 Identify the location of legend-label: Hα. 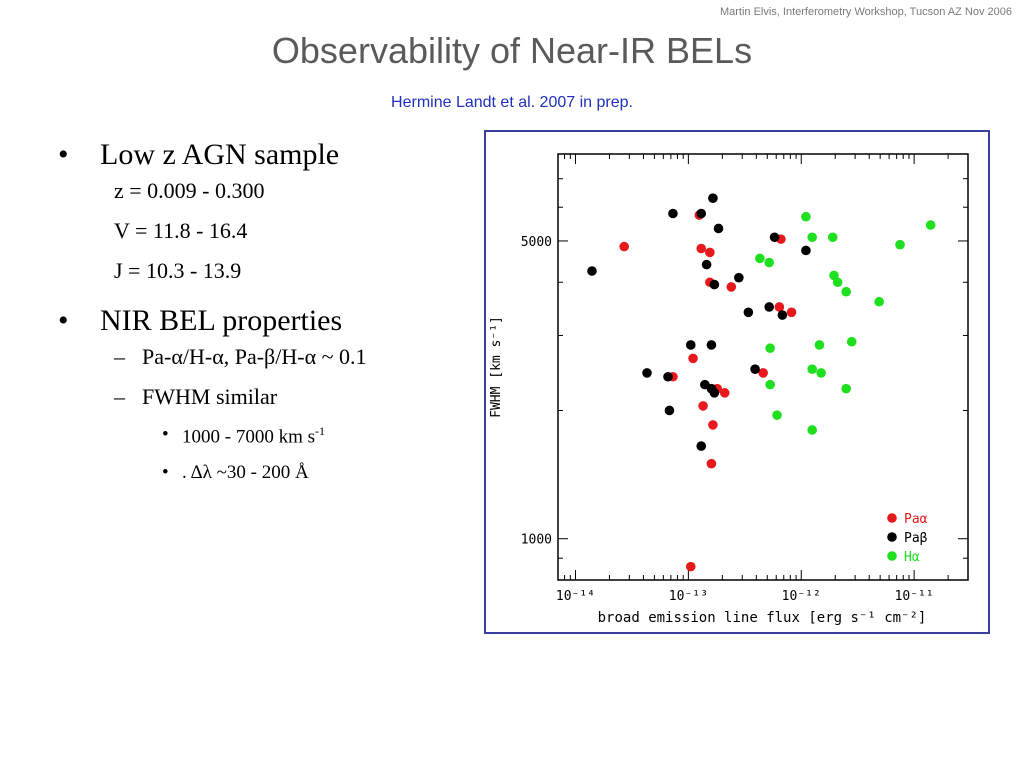
(912, 557).